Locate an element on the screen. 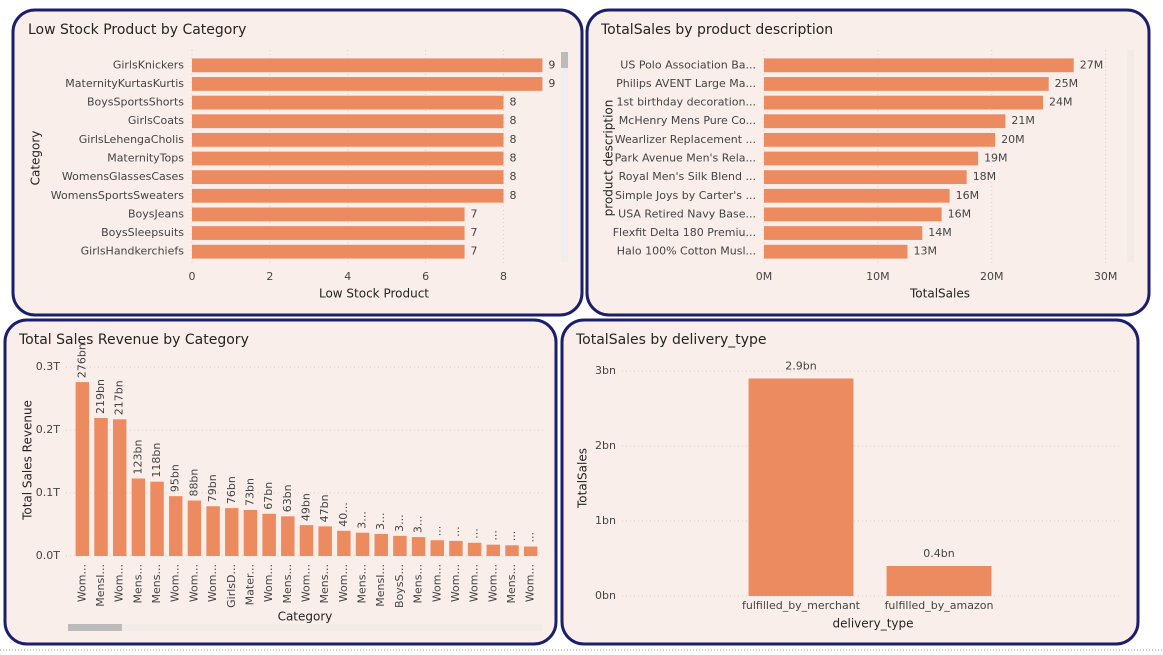  data-label: 123bn is located at coordinates (137, 457).